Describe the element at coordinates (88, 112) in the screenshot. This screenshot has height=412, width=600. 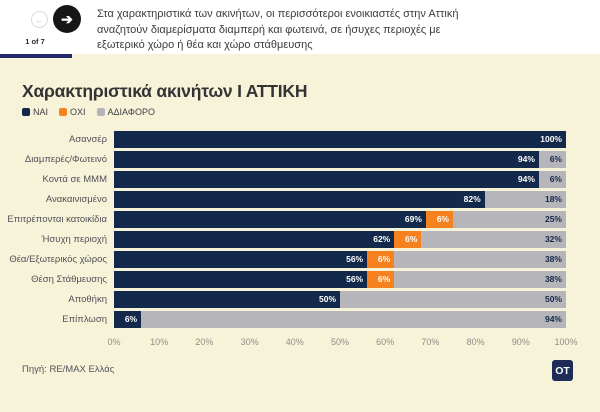
I see `chart-legend: ΝΑΙ ΟΧΙ ΑΔΙΑΦΟΡΟ` at that location.